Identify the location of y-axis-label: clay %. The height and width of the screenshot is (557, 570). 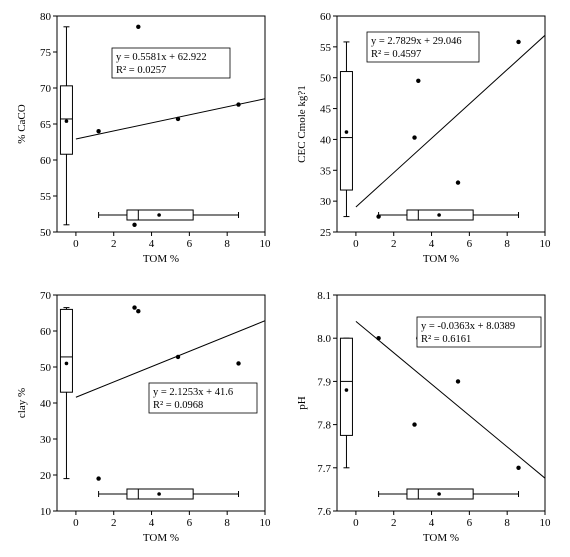
(22, 403).